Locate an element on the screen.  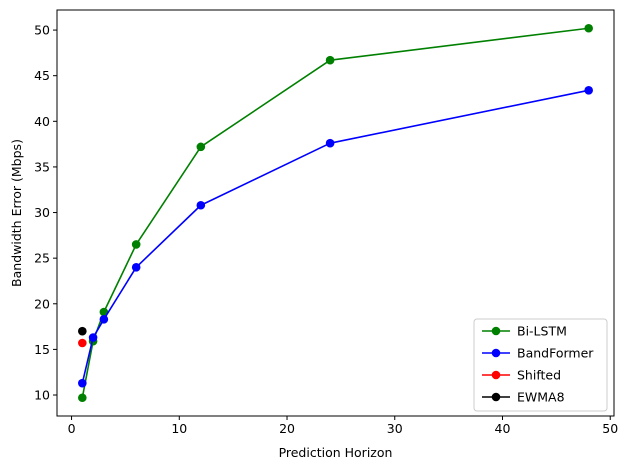
legend-item: BandFormer is located at coordinates (538, 353).